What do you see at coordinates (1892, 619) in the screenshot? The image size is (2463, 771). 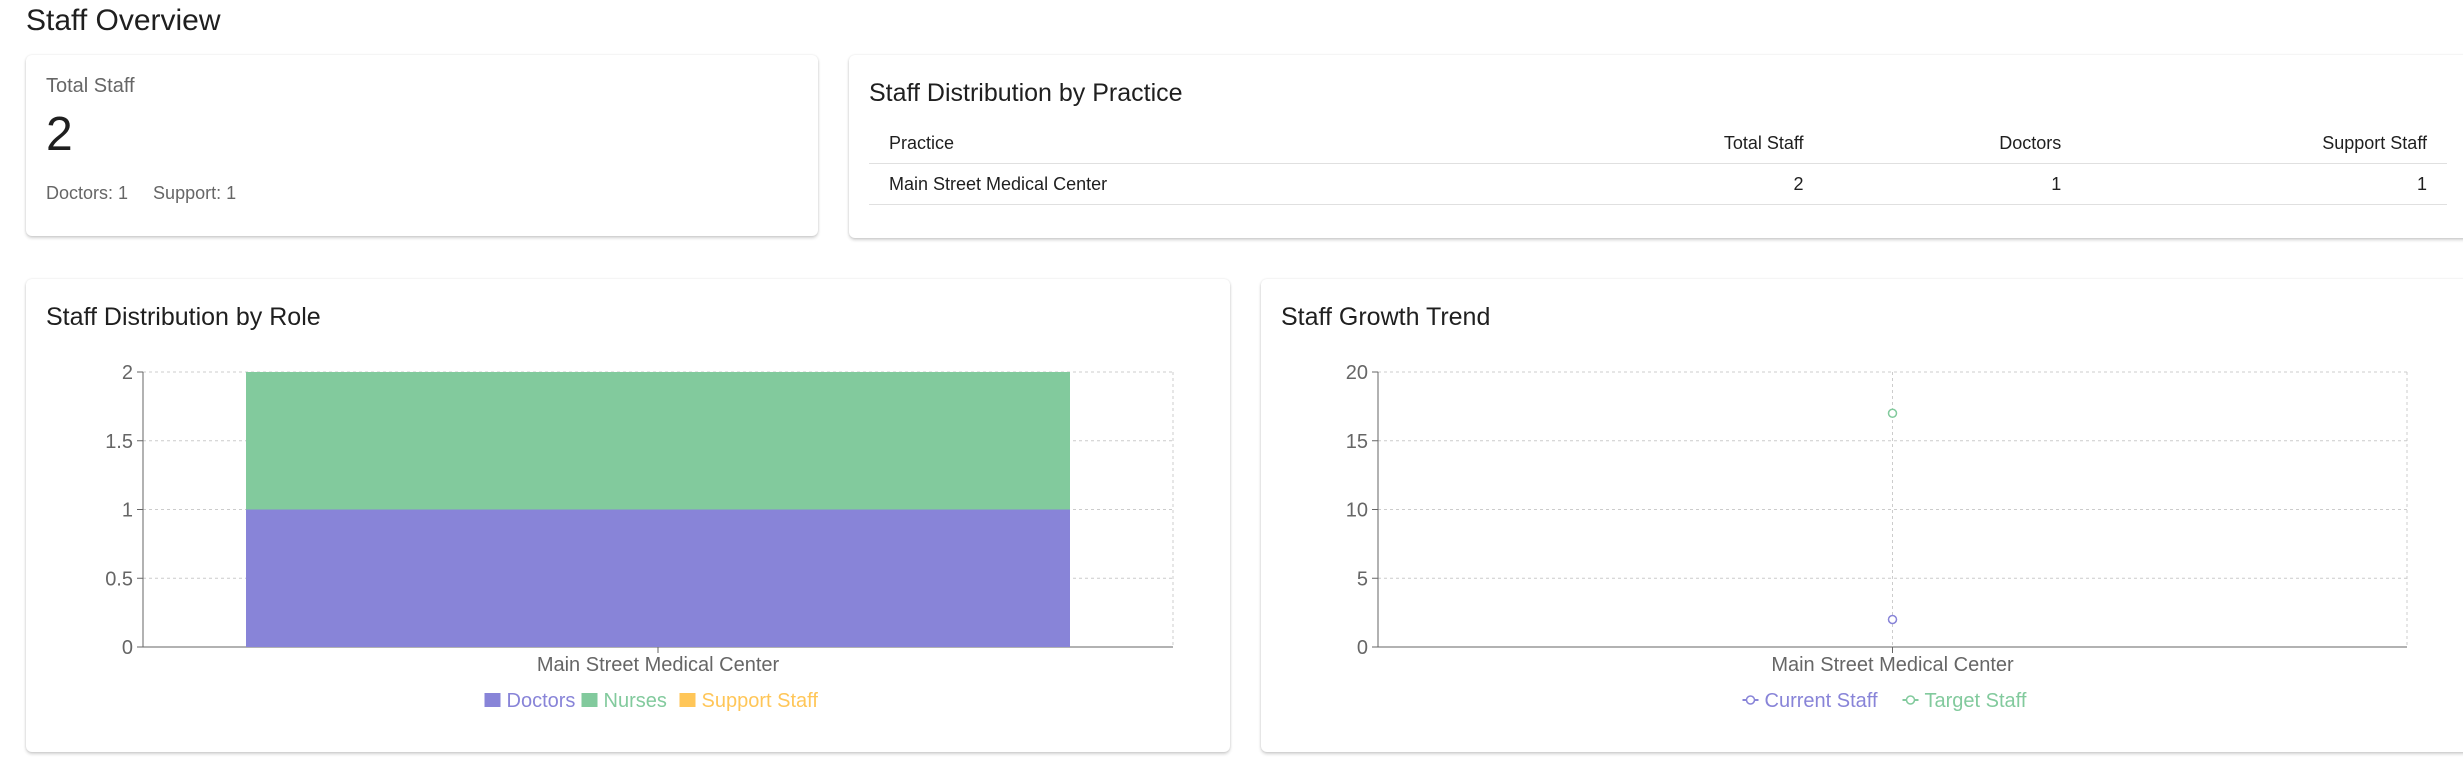 I see `point-current-staff` at bounding box center [1892, 619].